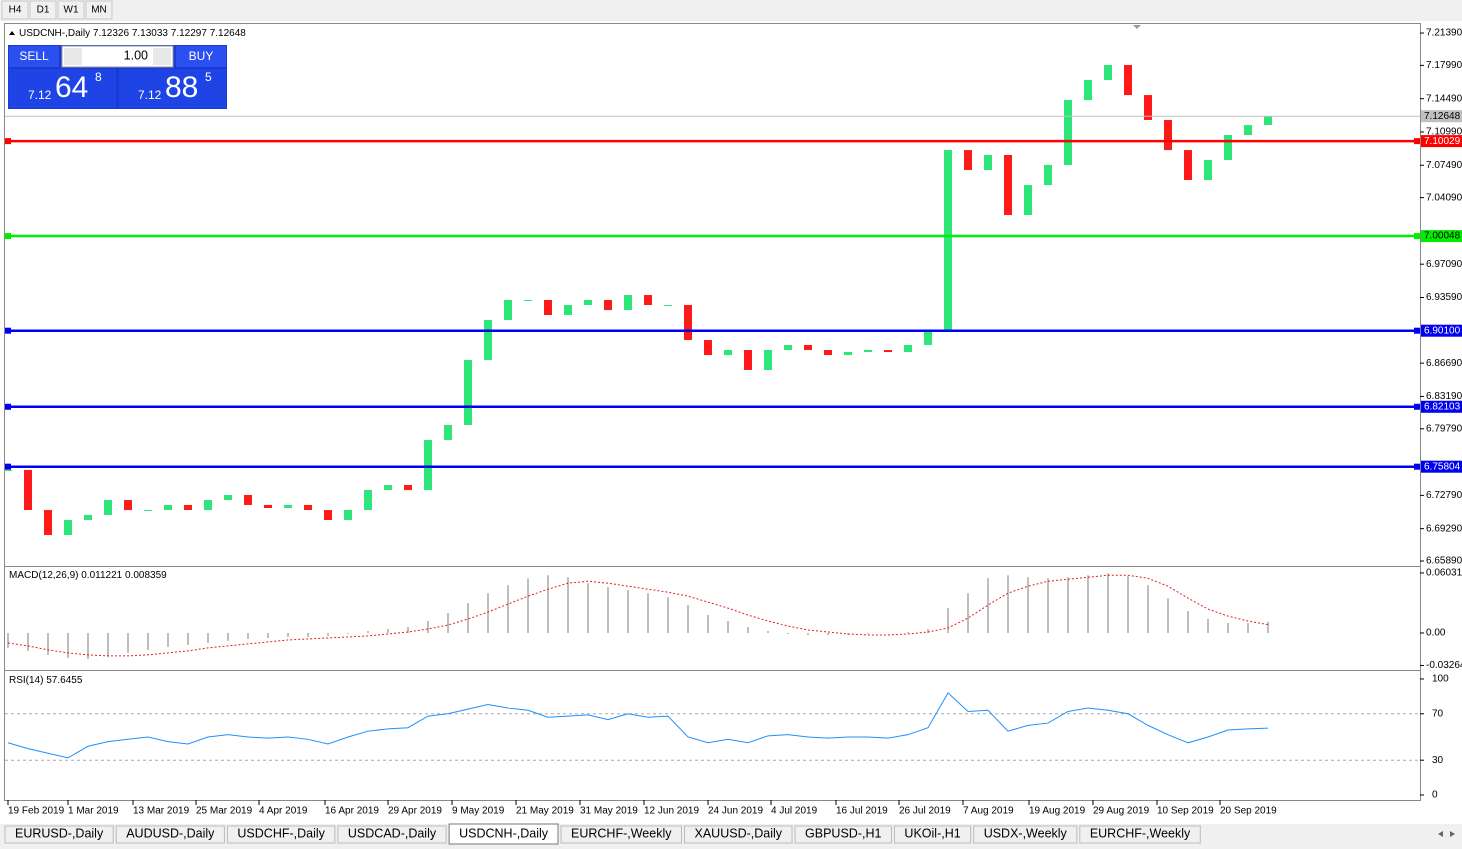 The height and width of the screenshot is (849, 1462). I want to click on tab-scroll-right, so click(1452, 834).